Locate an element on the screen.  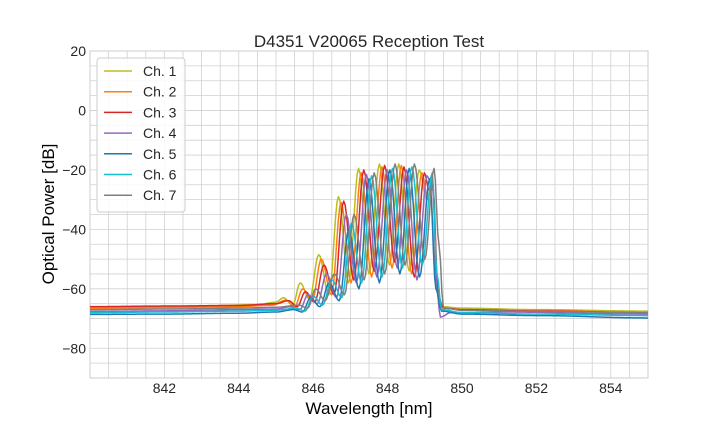
x-tick-labels: 842 844 846 848 850 852 854 is located at coordinates (388, 388).